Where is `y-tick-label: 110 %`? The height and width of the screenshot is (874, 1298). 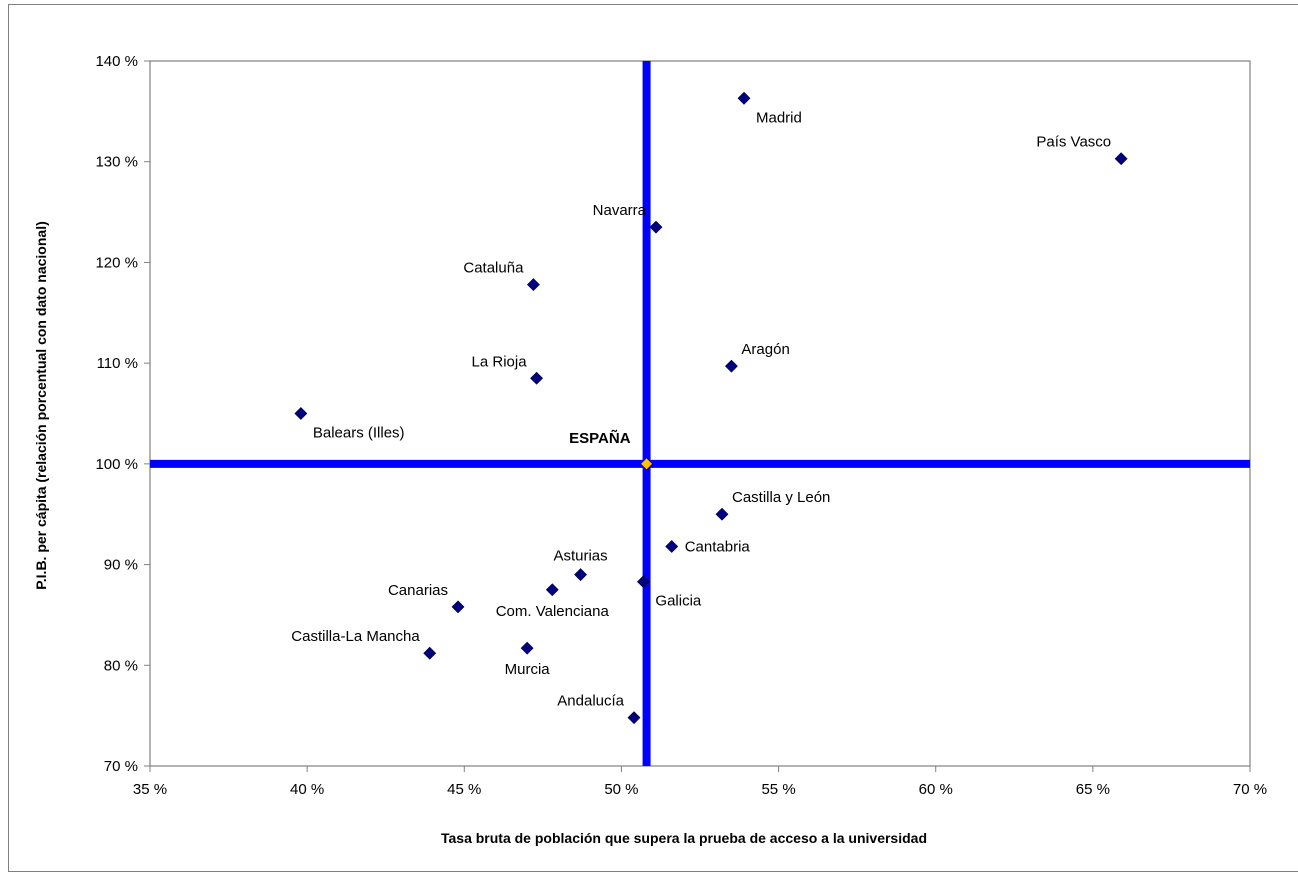
y-tick-label: 110 % is located at coordinates (117, 363).